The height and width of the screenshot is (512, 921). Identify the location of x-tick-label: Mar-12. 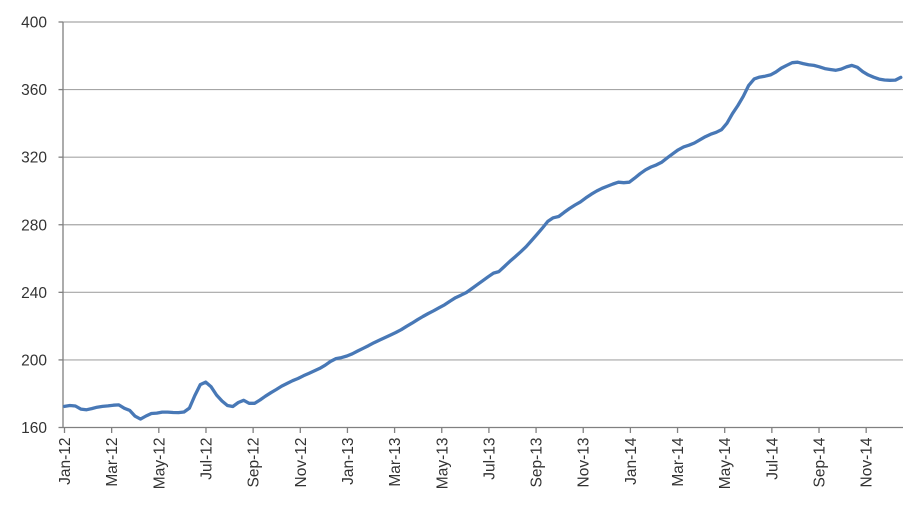
(112, 462).